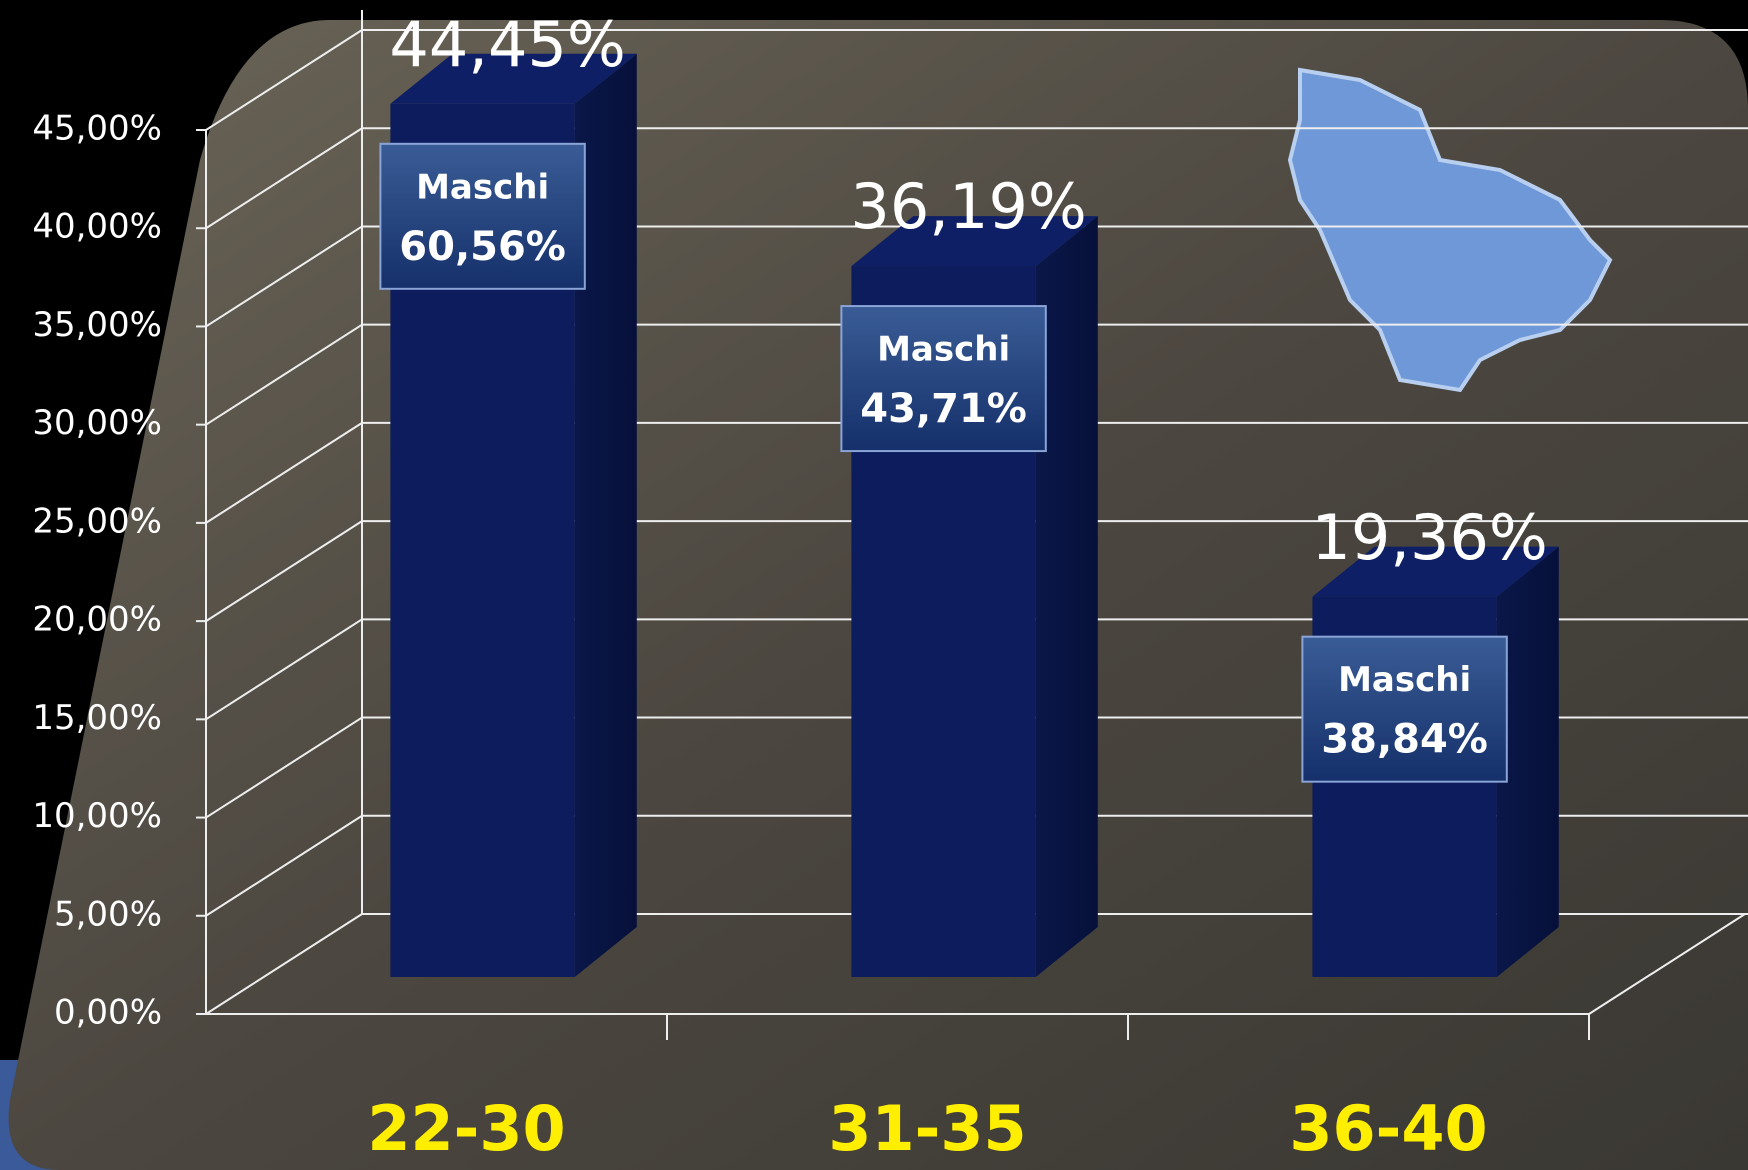 The image size is (1748, 1170). What do you see at coordinates (97, 325) in the screenshot?
I see `y-tick-label: 35,00%` at bounding box center [97, 325].